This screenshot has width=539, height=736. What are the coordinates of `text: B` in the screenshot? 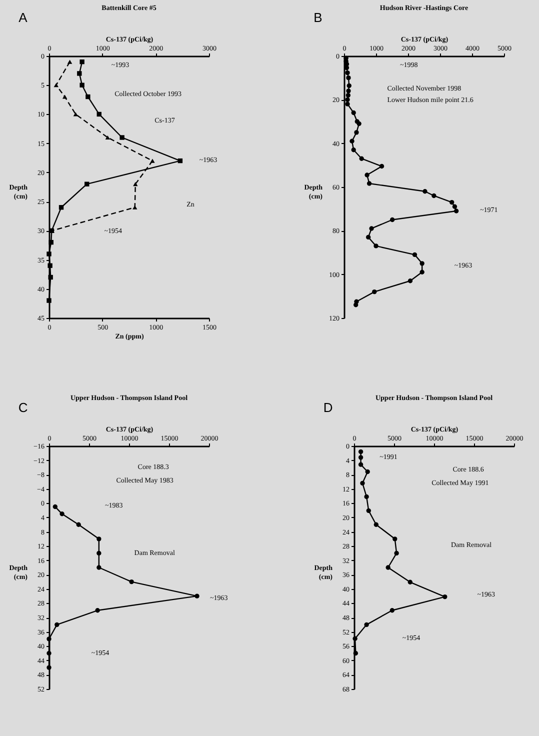 It's located at (318, 17).